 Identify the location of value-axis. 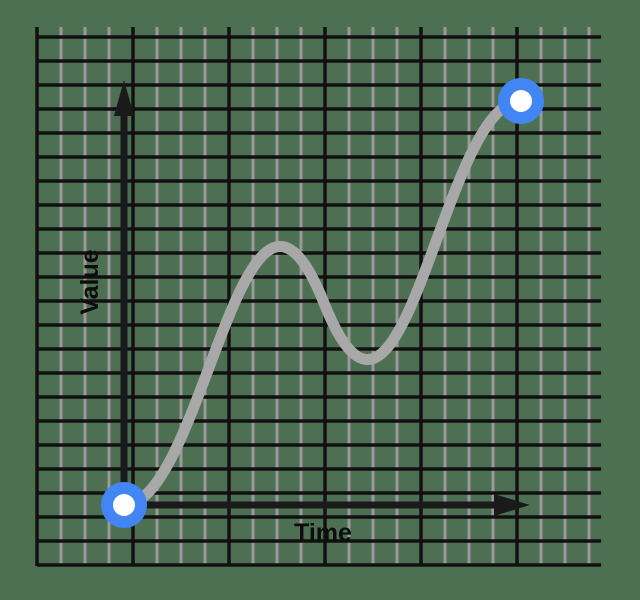
(124, 291).